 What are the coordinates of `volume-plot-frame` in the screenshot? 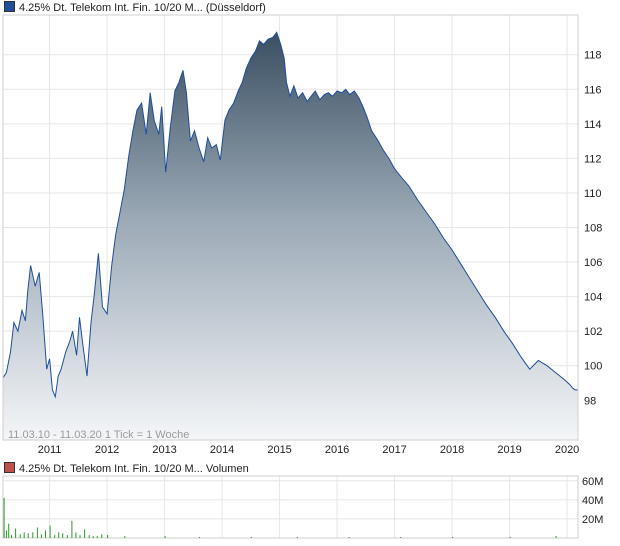 It's located at (290, 507).